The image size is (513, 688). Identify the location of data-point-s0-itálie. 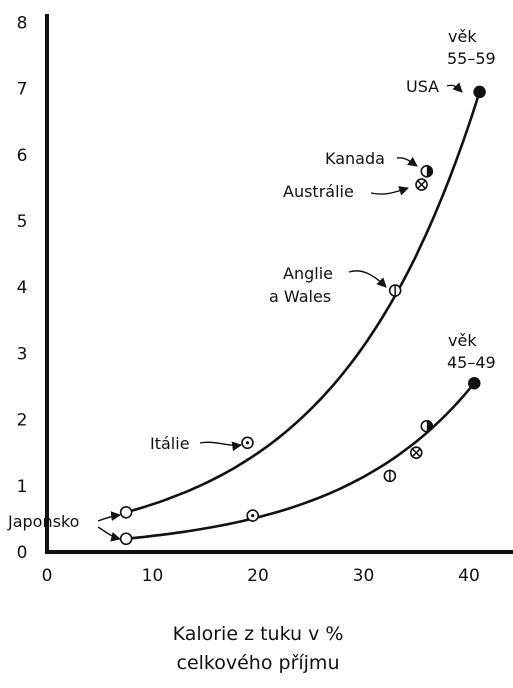
(247, 443).